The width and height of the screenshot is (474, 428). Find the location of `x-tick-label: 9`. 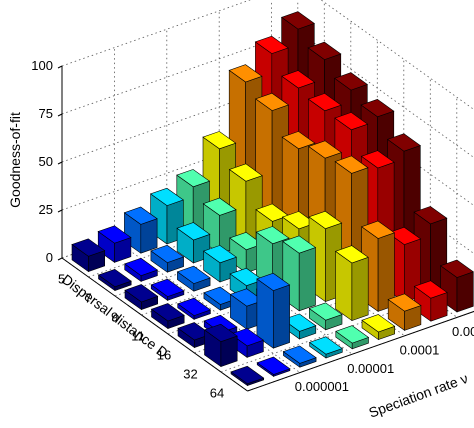

x-tick-label: 9 is located at coordinates (114, 317).